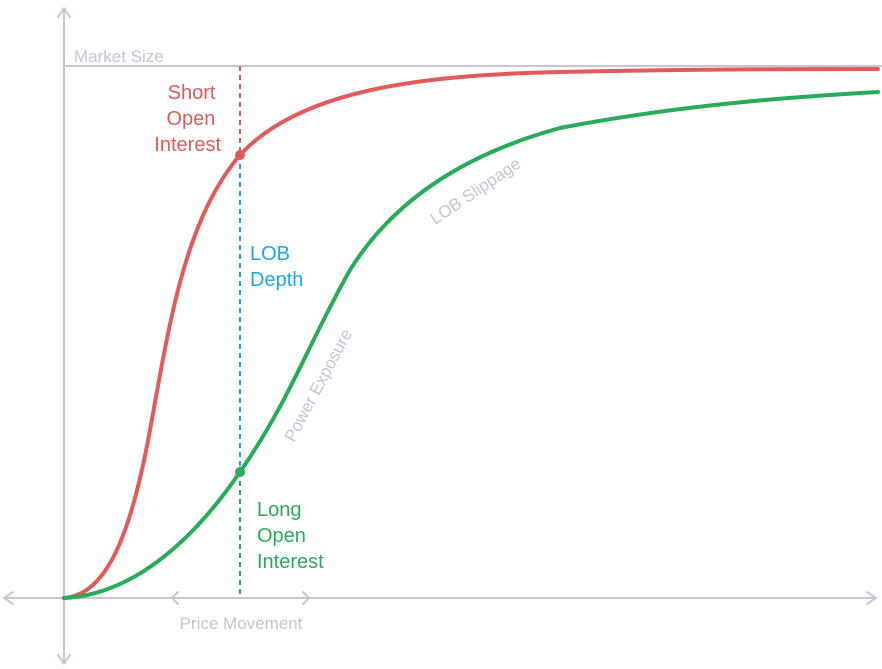 This screenshot has height=669, width=882. I want to click on x-axis-right-arrow-icon, so click(871, 598).